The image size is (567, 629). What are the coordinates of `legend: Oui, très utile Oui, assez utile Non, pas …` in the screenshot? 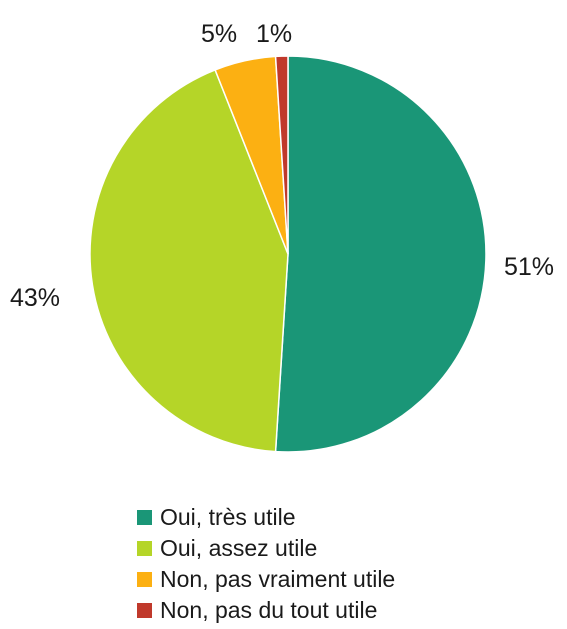 It's located at (266, 563).